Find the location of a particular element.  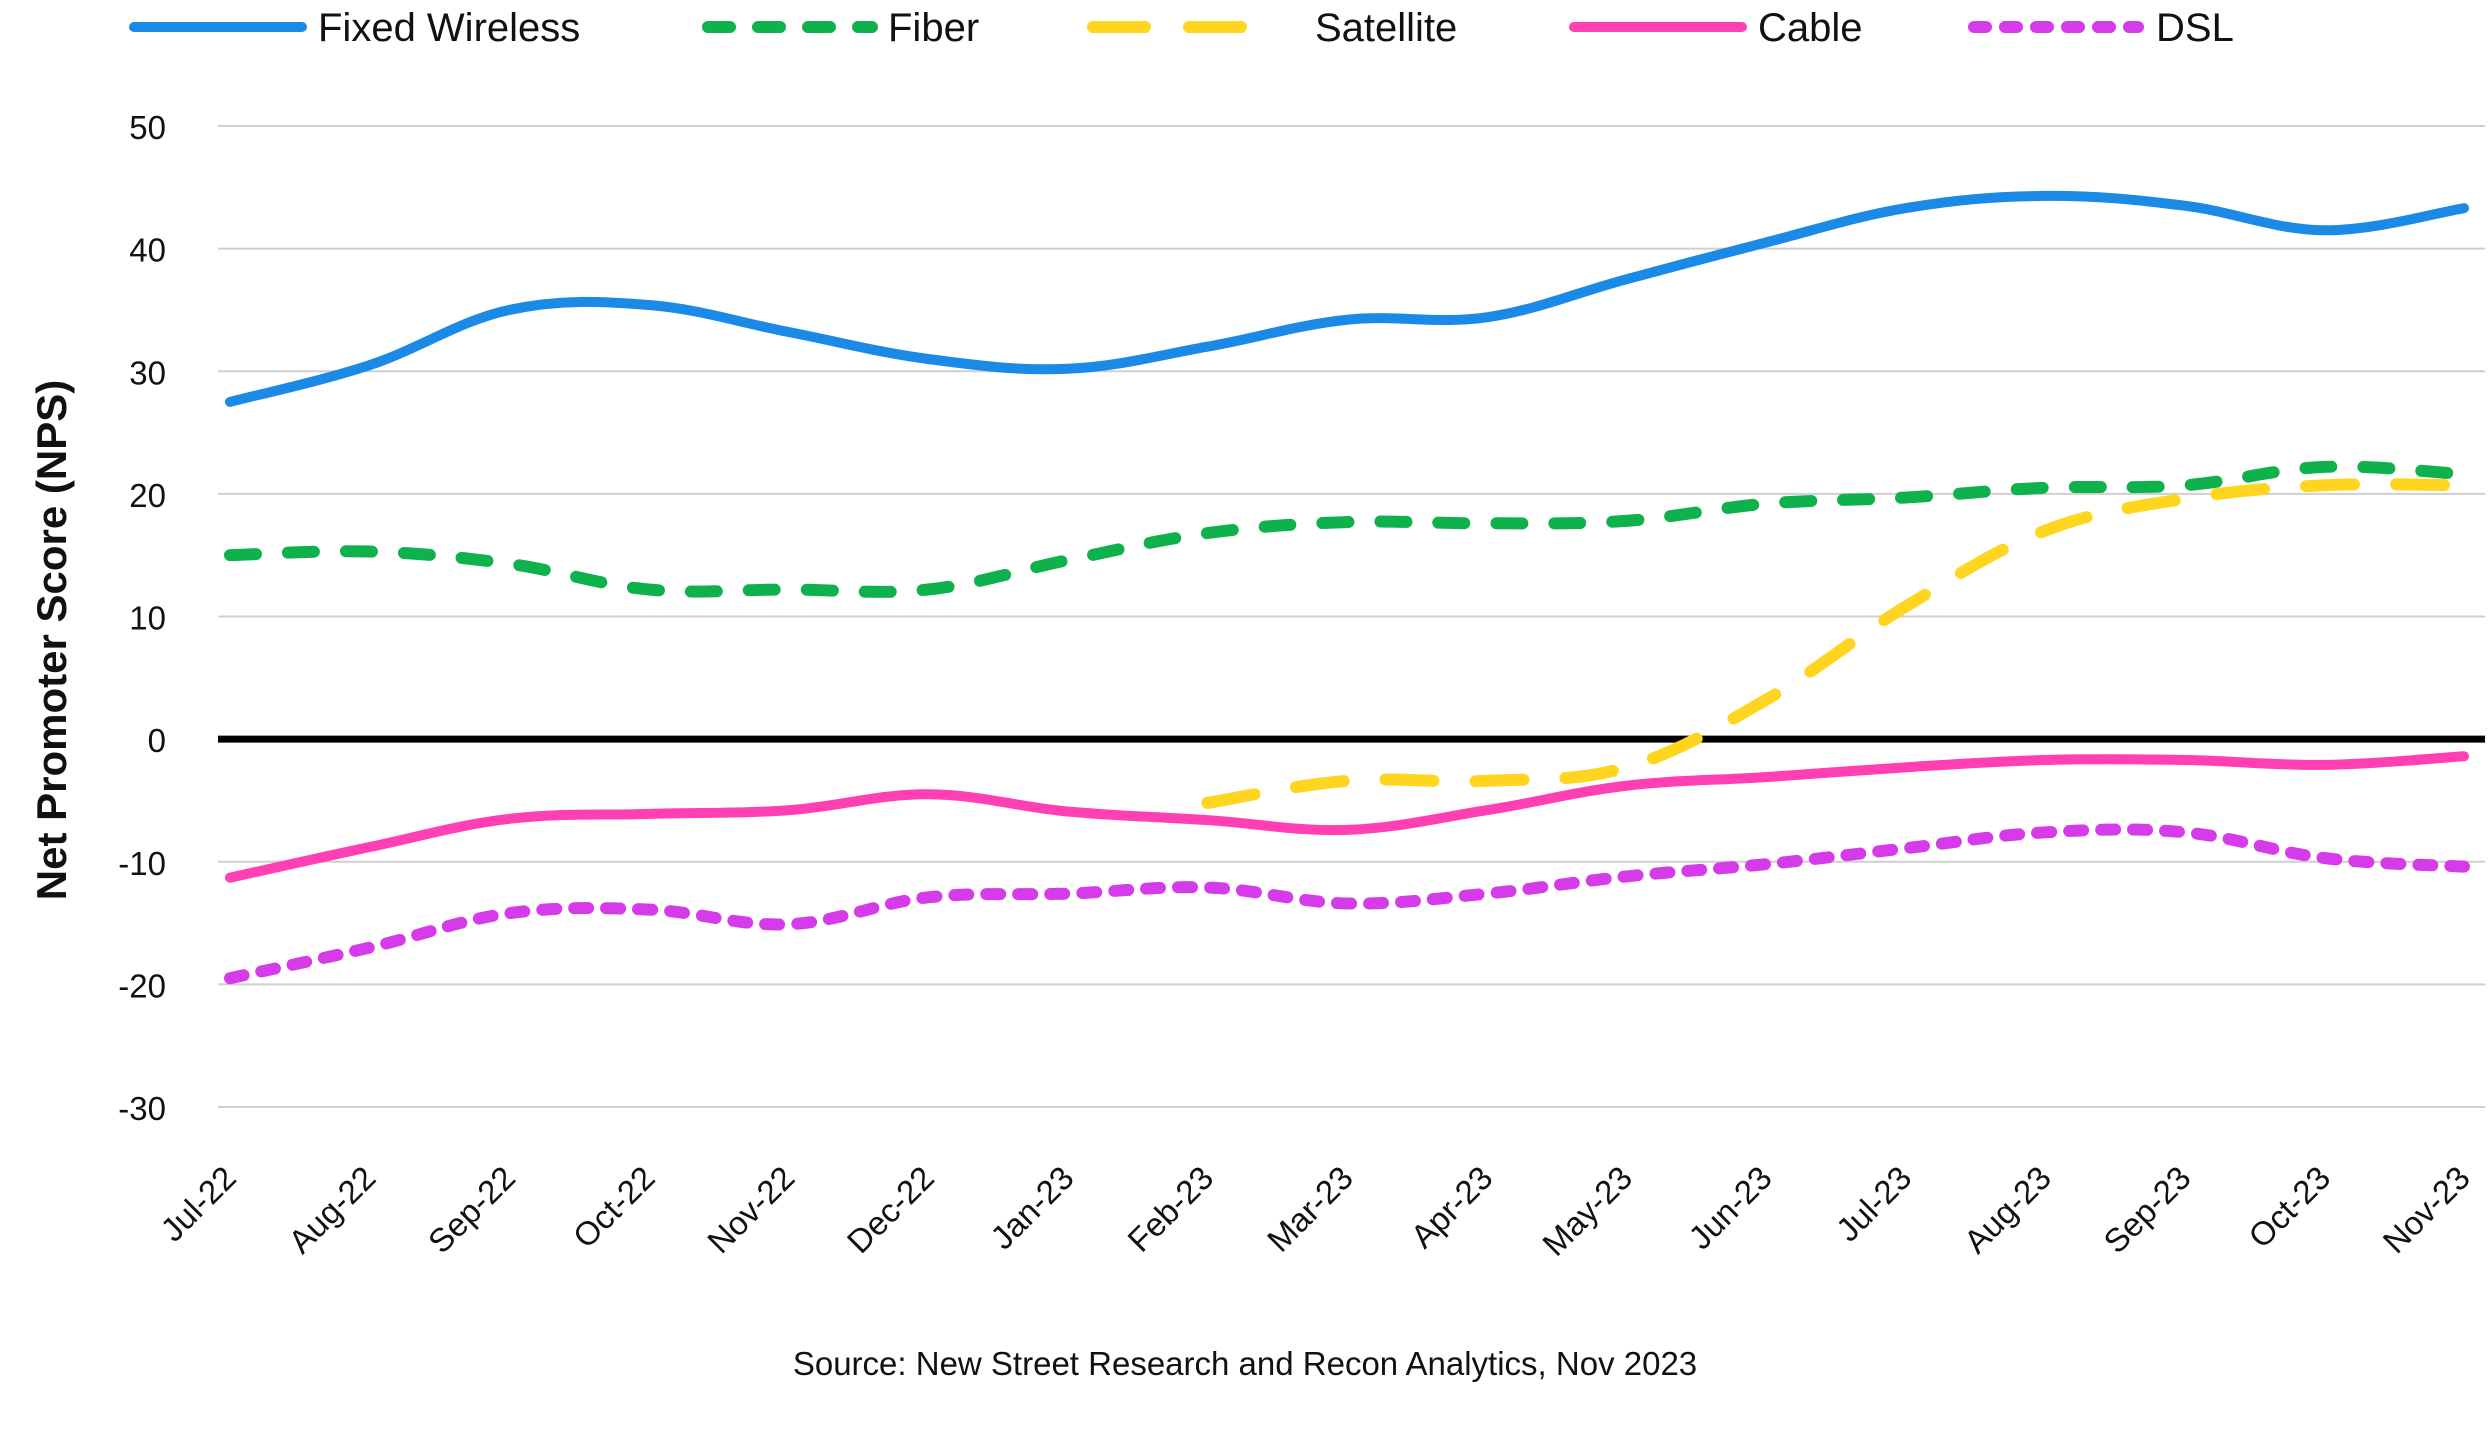

y-tick-label: 40 is located at coordinates (147, 250).